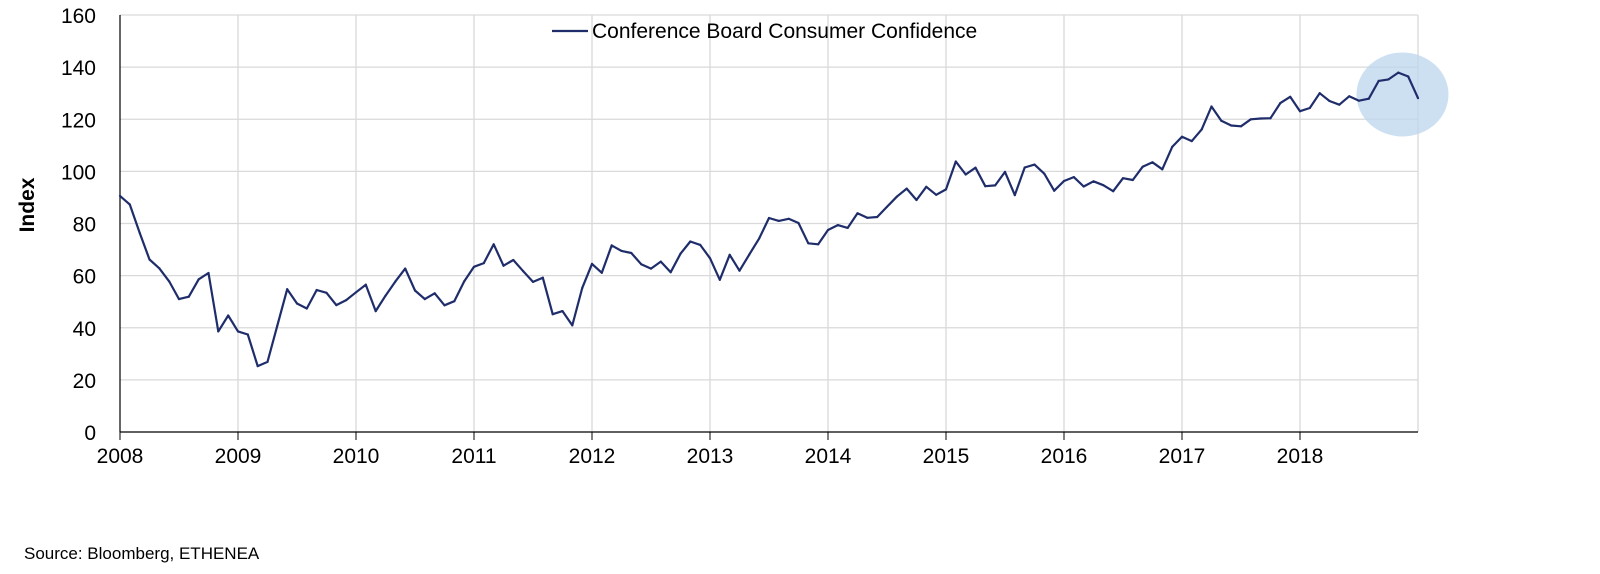 This screenshot has height=574, width=1600. Describe the element at coordinates (84, 381) in the screenshot. I see `y-tick-label: 20` at that location.